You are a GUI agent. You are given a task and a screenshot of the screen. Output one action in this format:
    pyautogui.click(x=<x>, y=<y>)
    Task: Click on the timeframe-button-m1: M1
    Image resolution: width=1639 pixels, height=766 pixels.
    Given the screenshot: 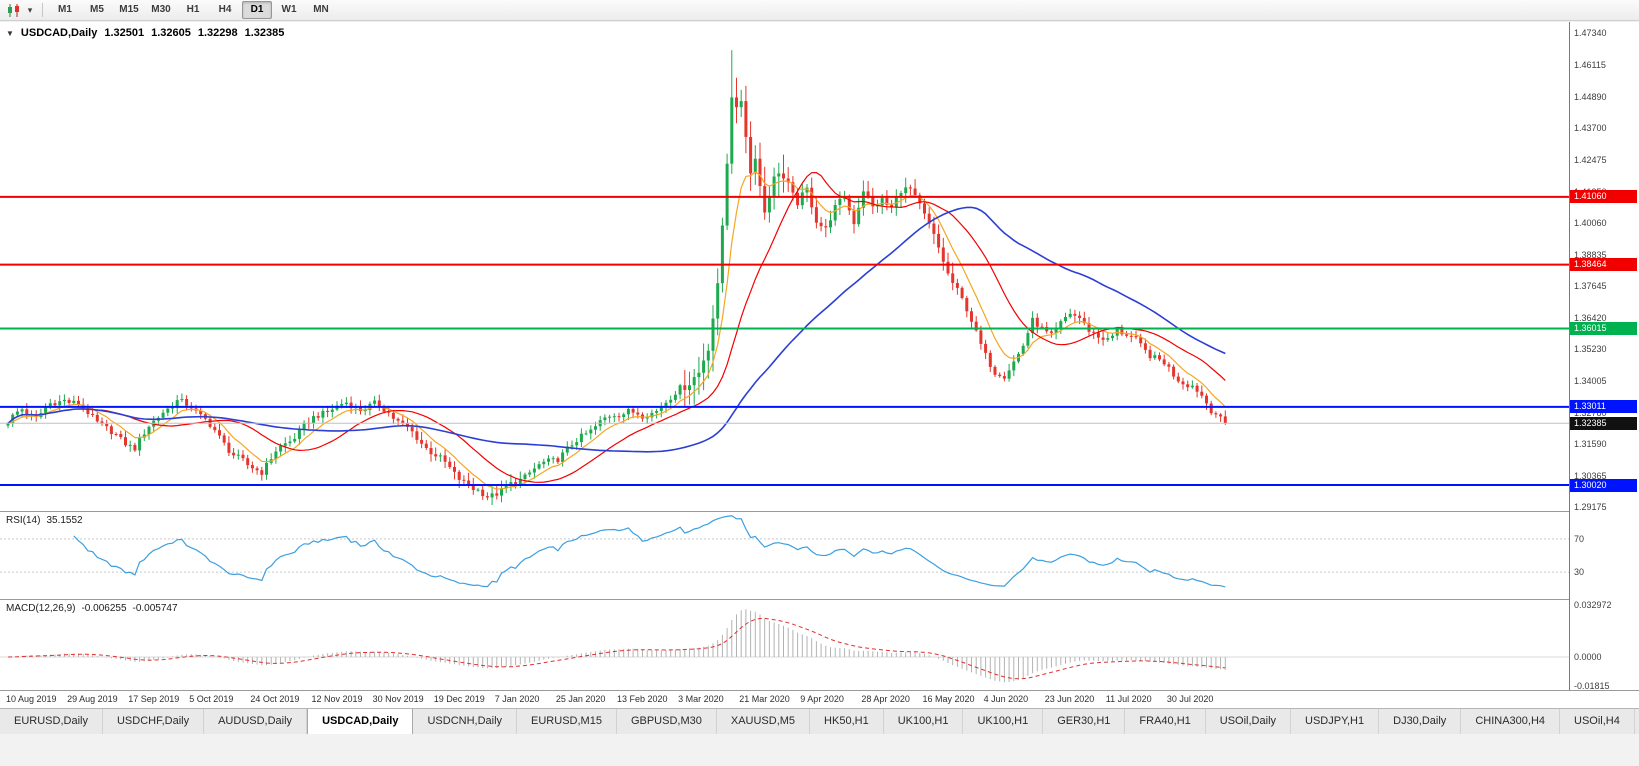 What is the action you would take?
    pyautogui.click(x=65, y=9)
    